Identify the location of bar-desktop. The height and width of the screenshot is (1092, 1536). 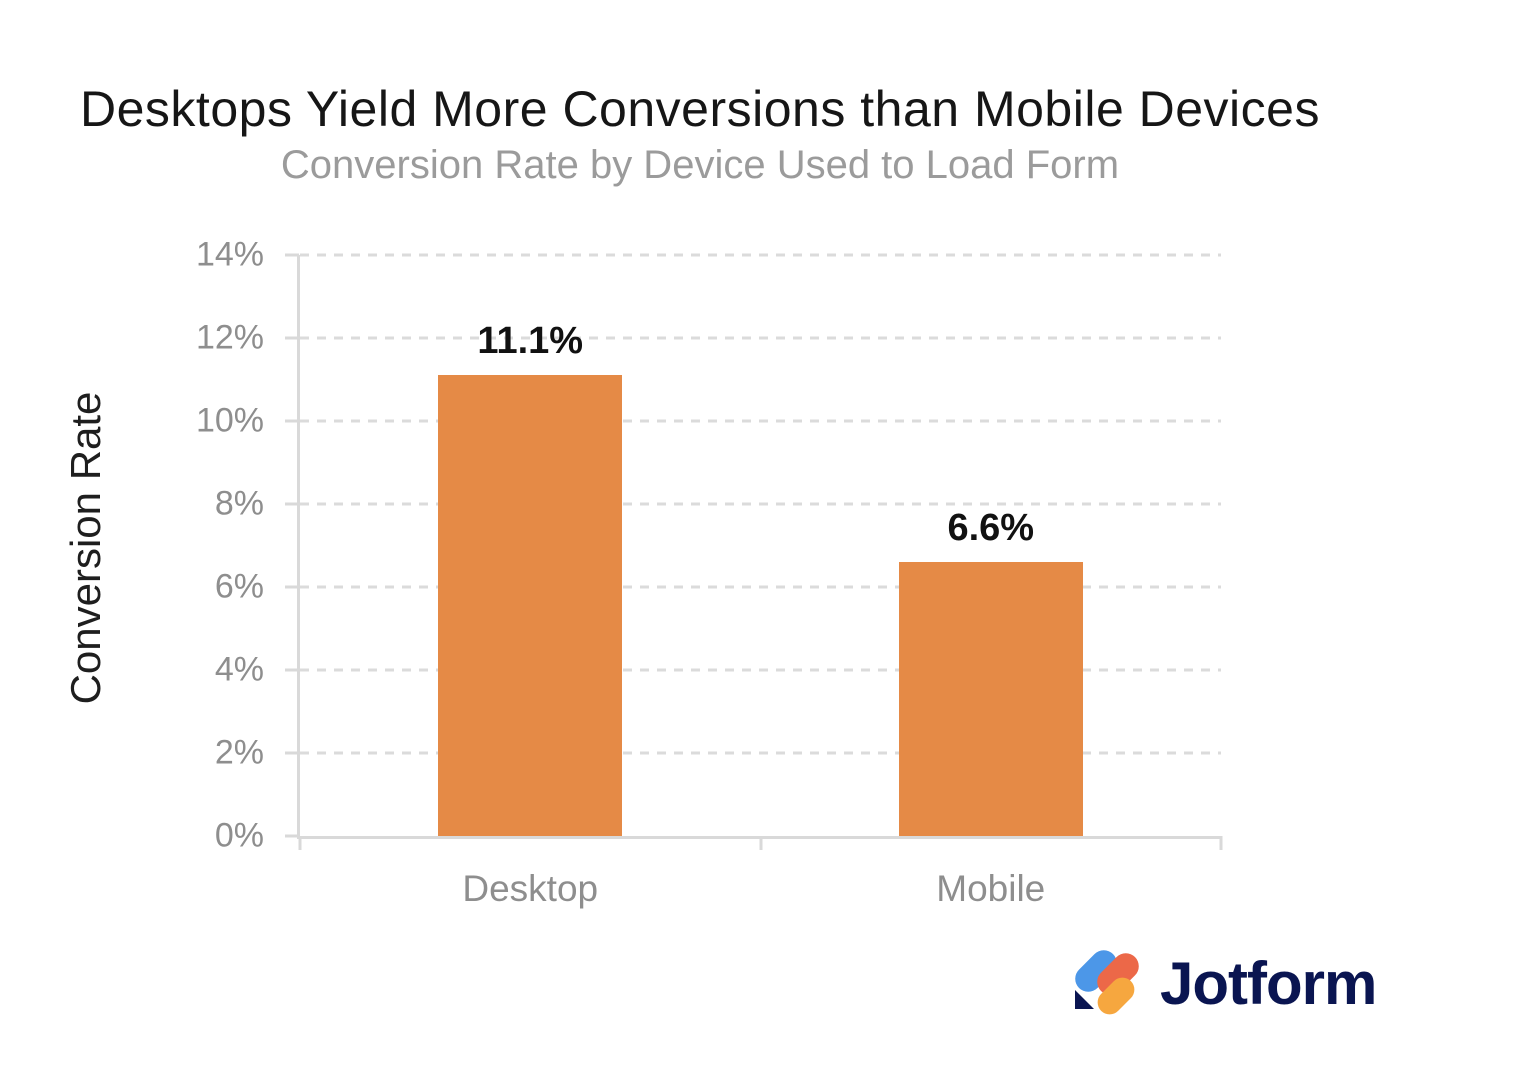
(530, 605).